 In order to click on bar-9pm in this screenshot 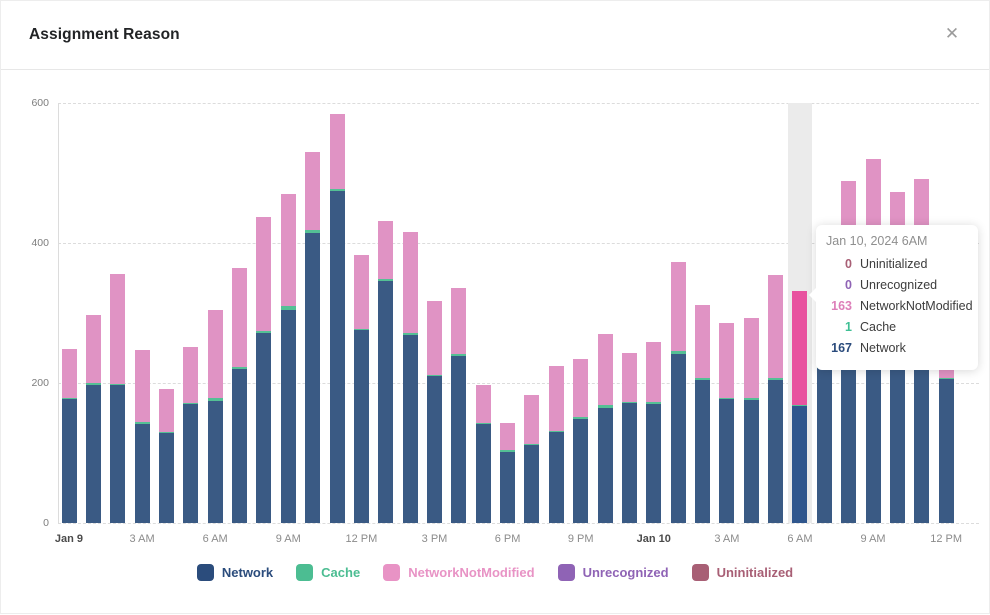, I will do `click(581, 440)`.